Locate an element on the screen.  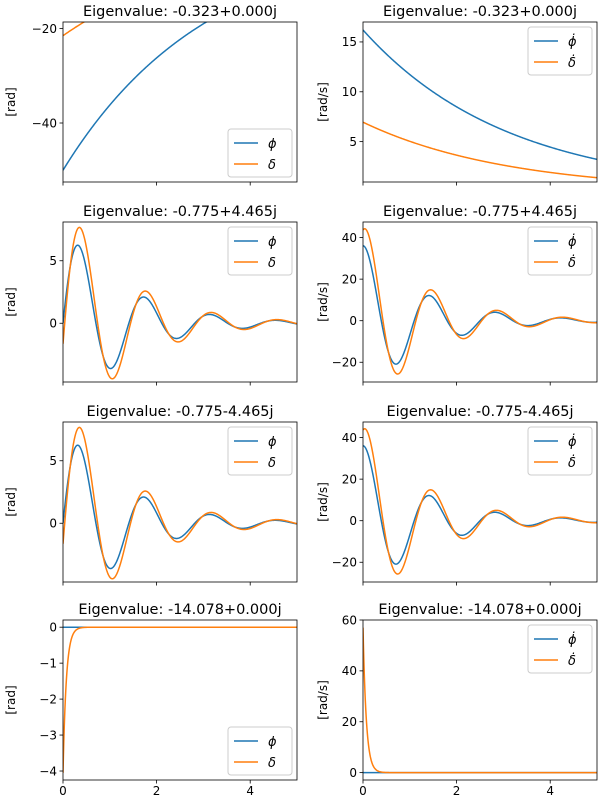
y-tick-label: −4 is located at coordinates (48, 771).